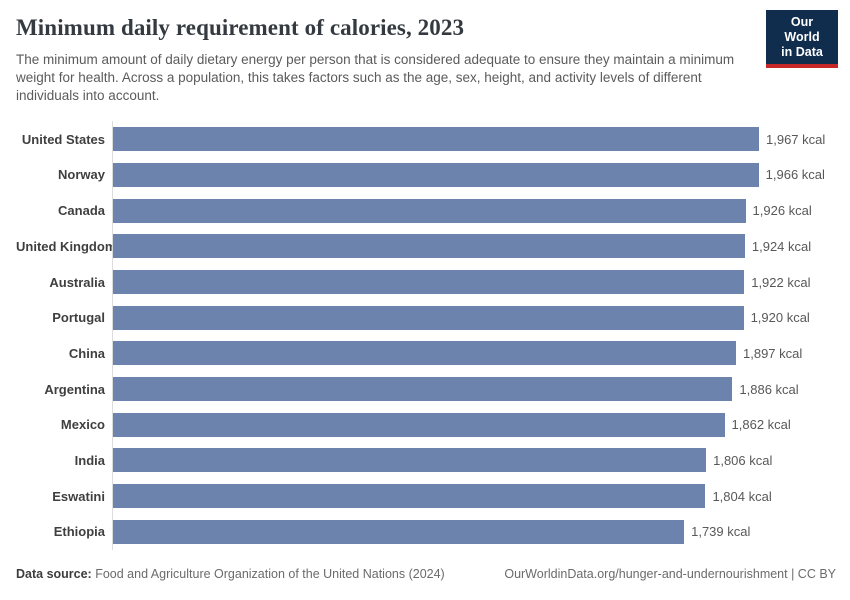  What do you see at coordinates (781, 246) in the screenshot?
I see `value-label: 1,924 kcal` at bounding box center [781, 246].